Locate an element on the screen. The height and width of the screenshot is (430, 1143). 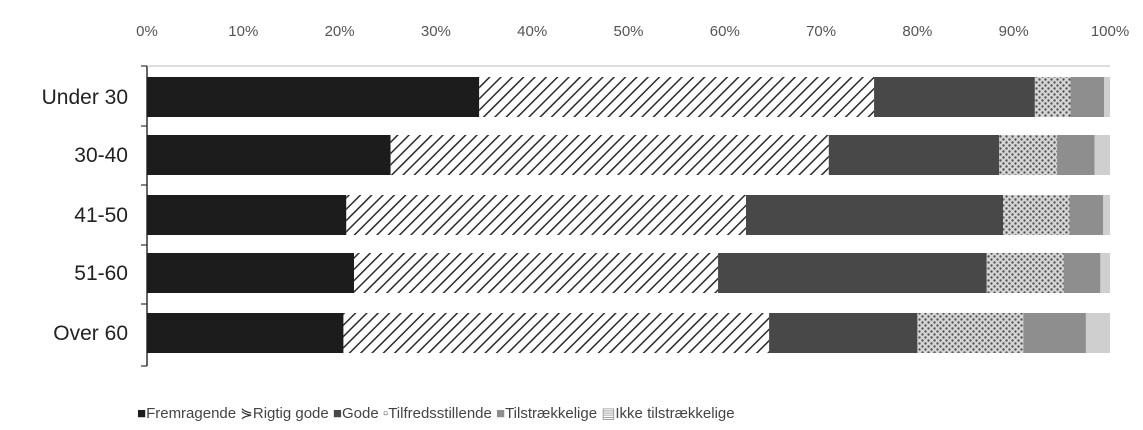
category-label: 51-60 is located at coordinates (101, 273).